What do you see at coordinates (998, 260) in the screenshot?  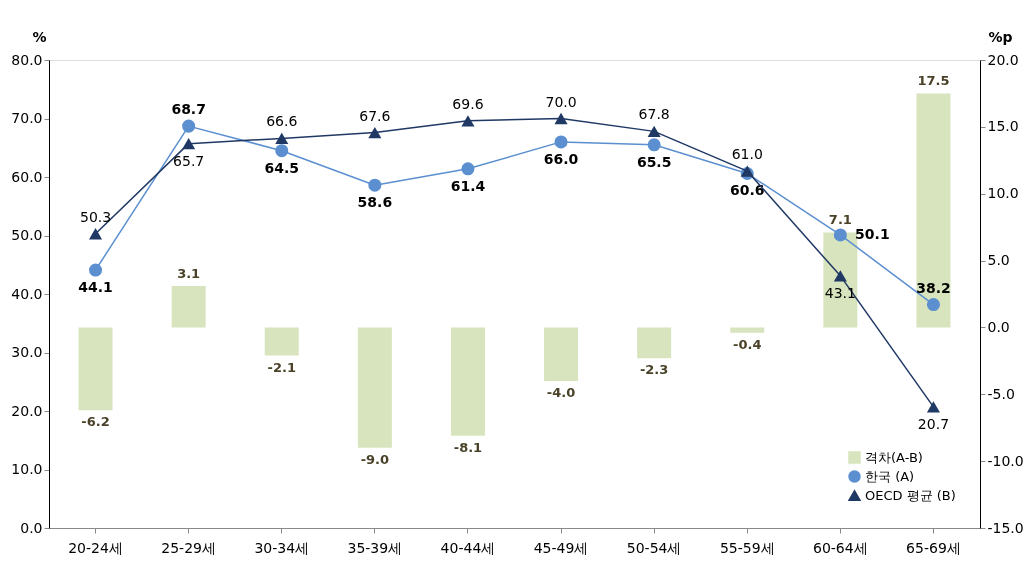 I see `y2-tick-label: 5.0` at bounding box center [998, 260].